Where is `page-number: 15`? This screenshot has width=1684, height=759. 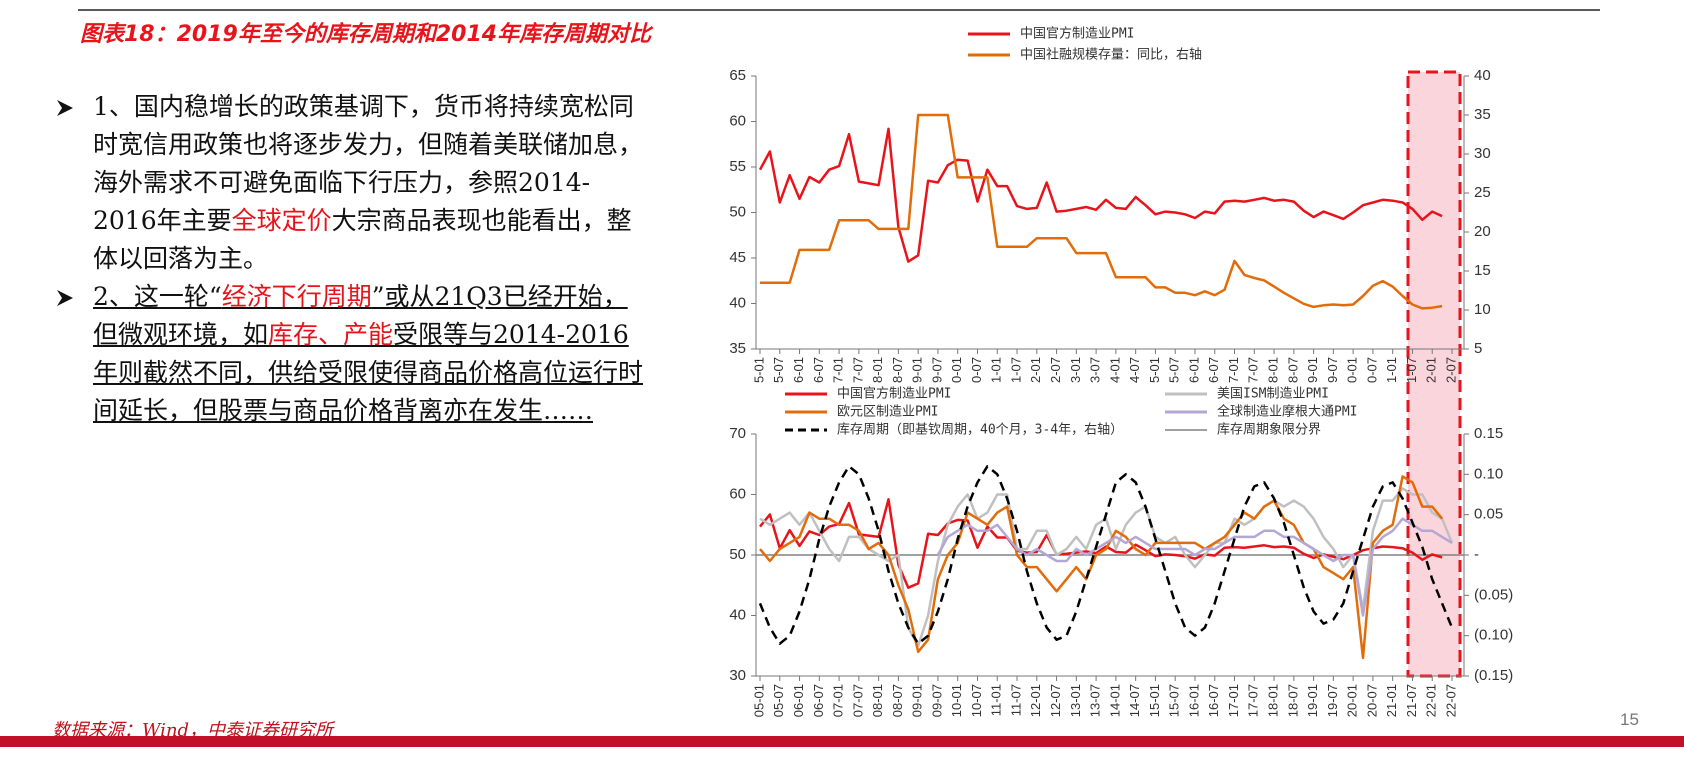 page-number: 15 is located at coordinates (1629, 719).